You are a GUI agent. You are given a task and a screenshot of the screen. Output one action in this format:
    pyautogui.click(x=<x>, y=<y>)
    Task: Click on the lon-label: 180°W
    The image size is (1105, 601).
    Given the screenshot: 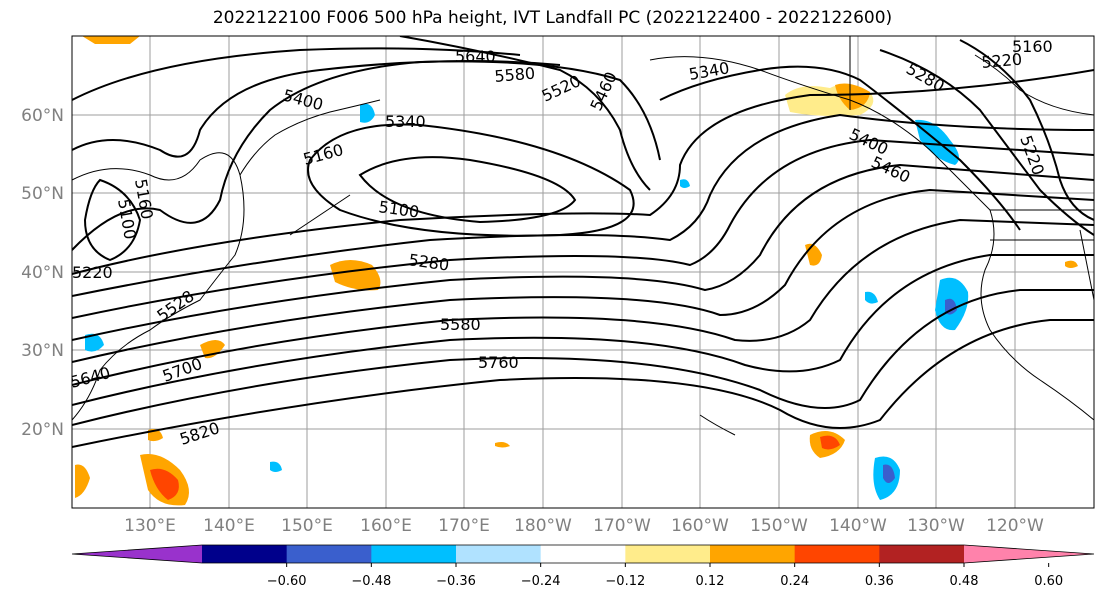 What is the action you would take?
    pyautogui.click(x=543, y=526)
    